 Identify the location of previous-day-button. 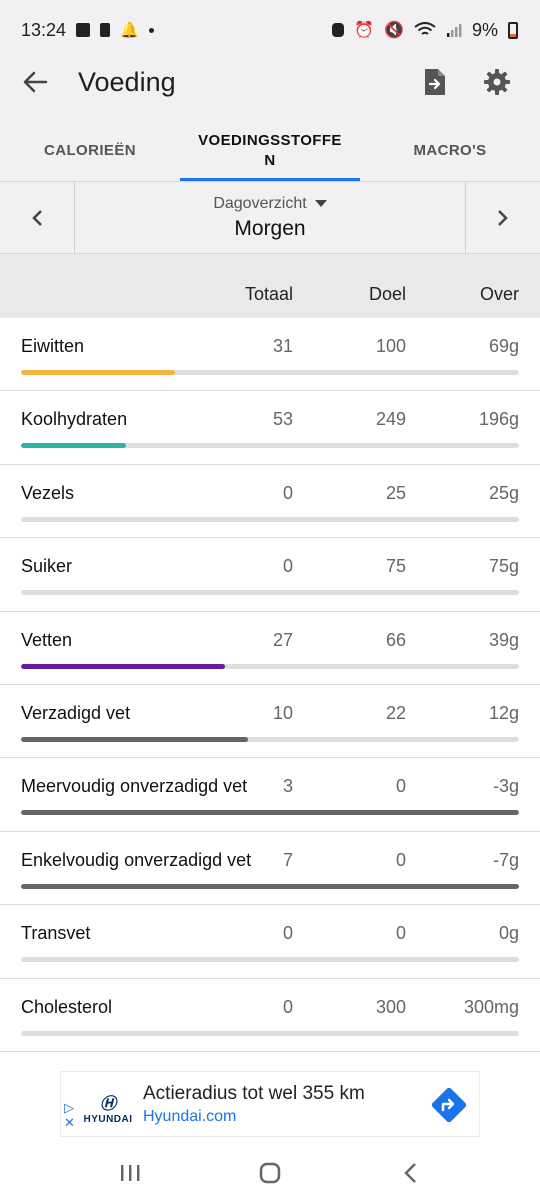
(37, 217).